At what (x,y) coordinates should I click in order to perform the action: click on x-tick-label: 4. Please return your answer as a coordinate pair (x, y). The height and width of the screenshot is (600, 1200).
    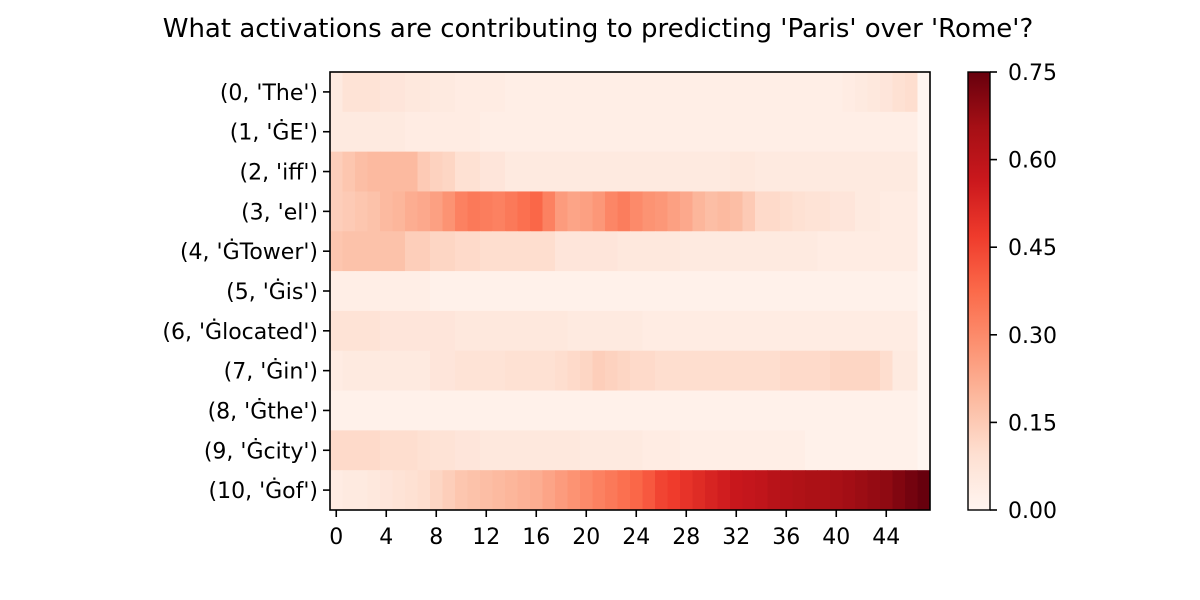
    Looking at the image, I should click on (386, 537).